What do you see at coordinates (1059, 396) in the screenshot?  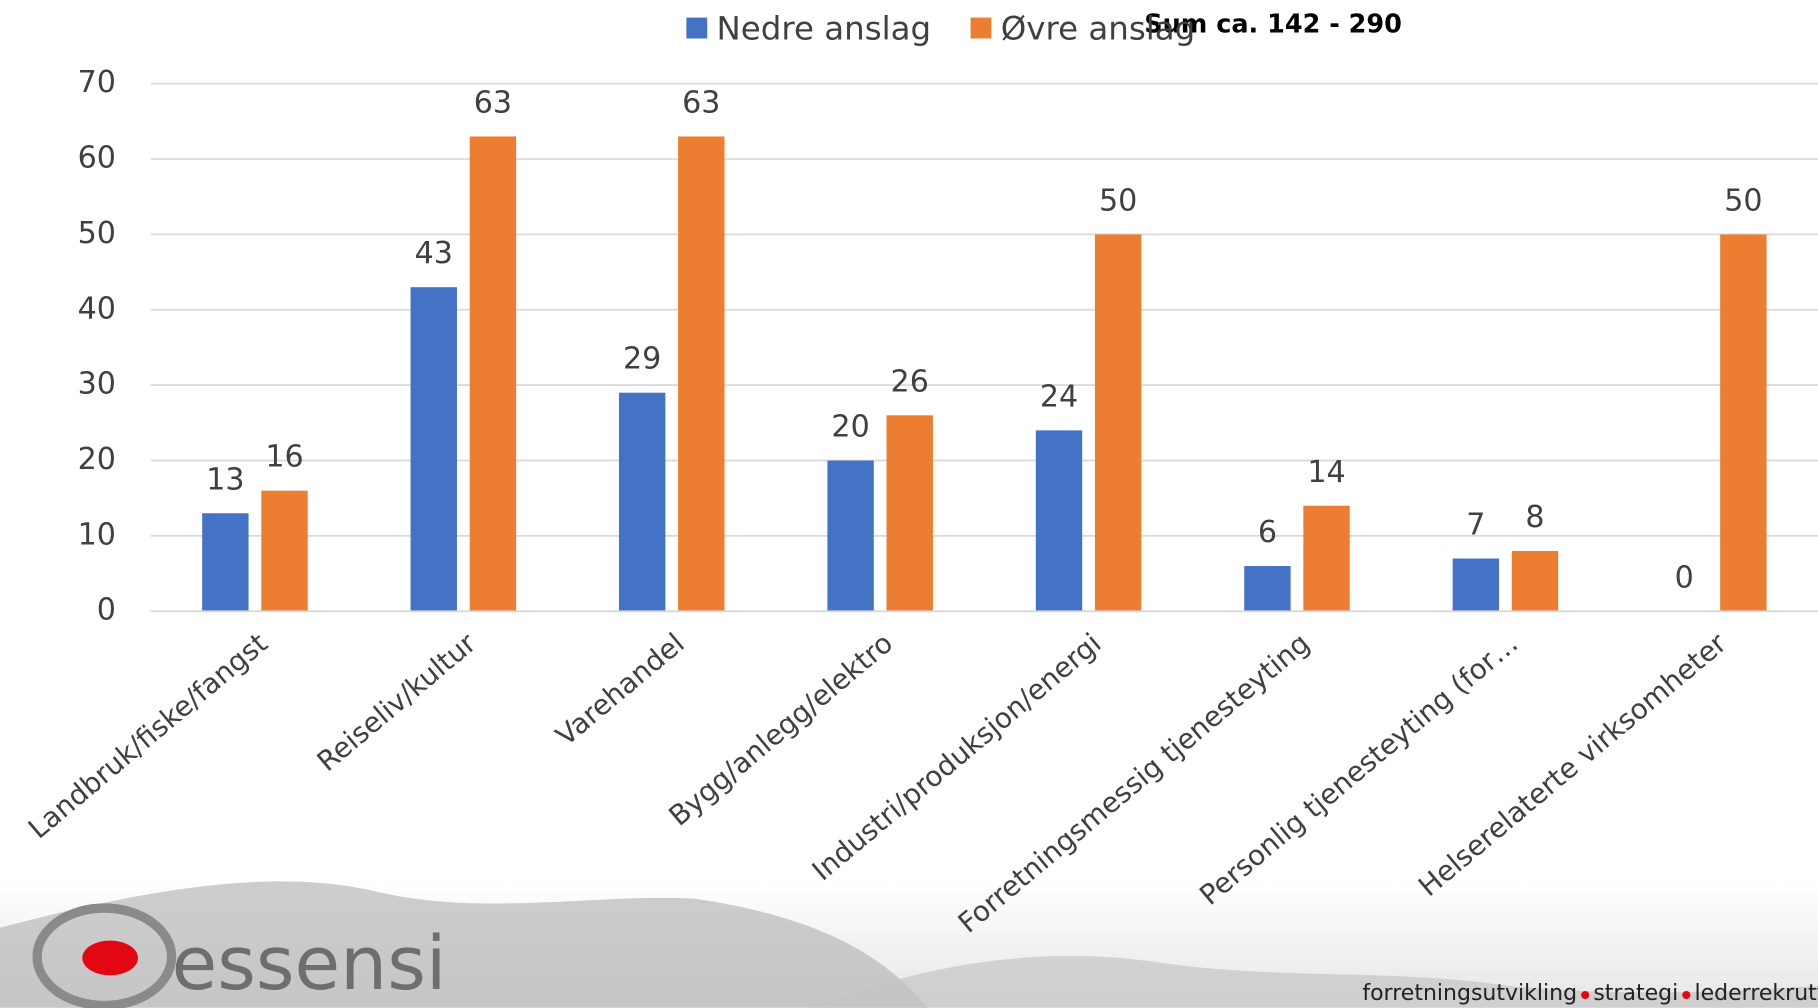 I see `data-label: 24` at bounding box center [1059, 396].